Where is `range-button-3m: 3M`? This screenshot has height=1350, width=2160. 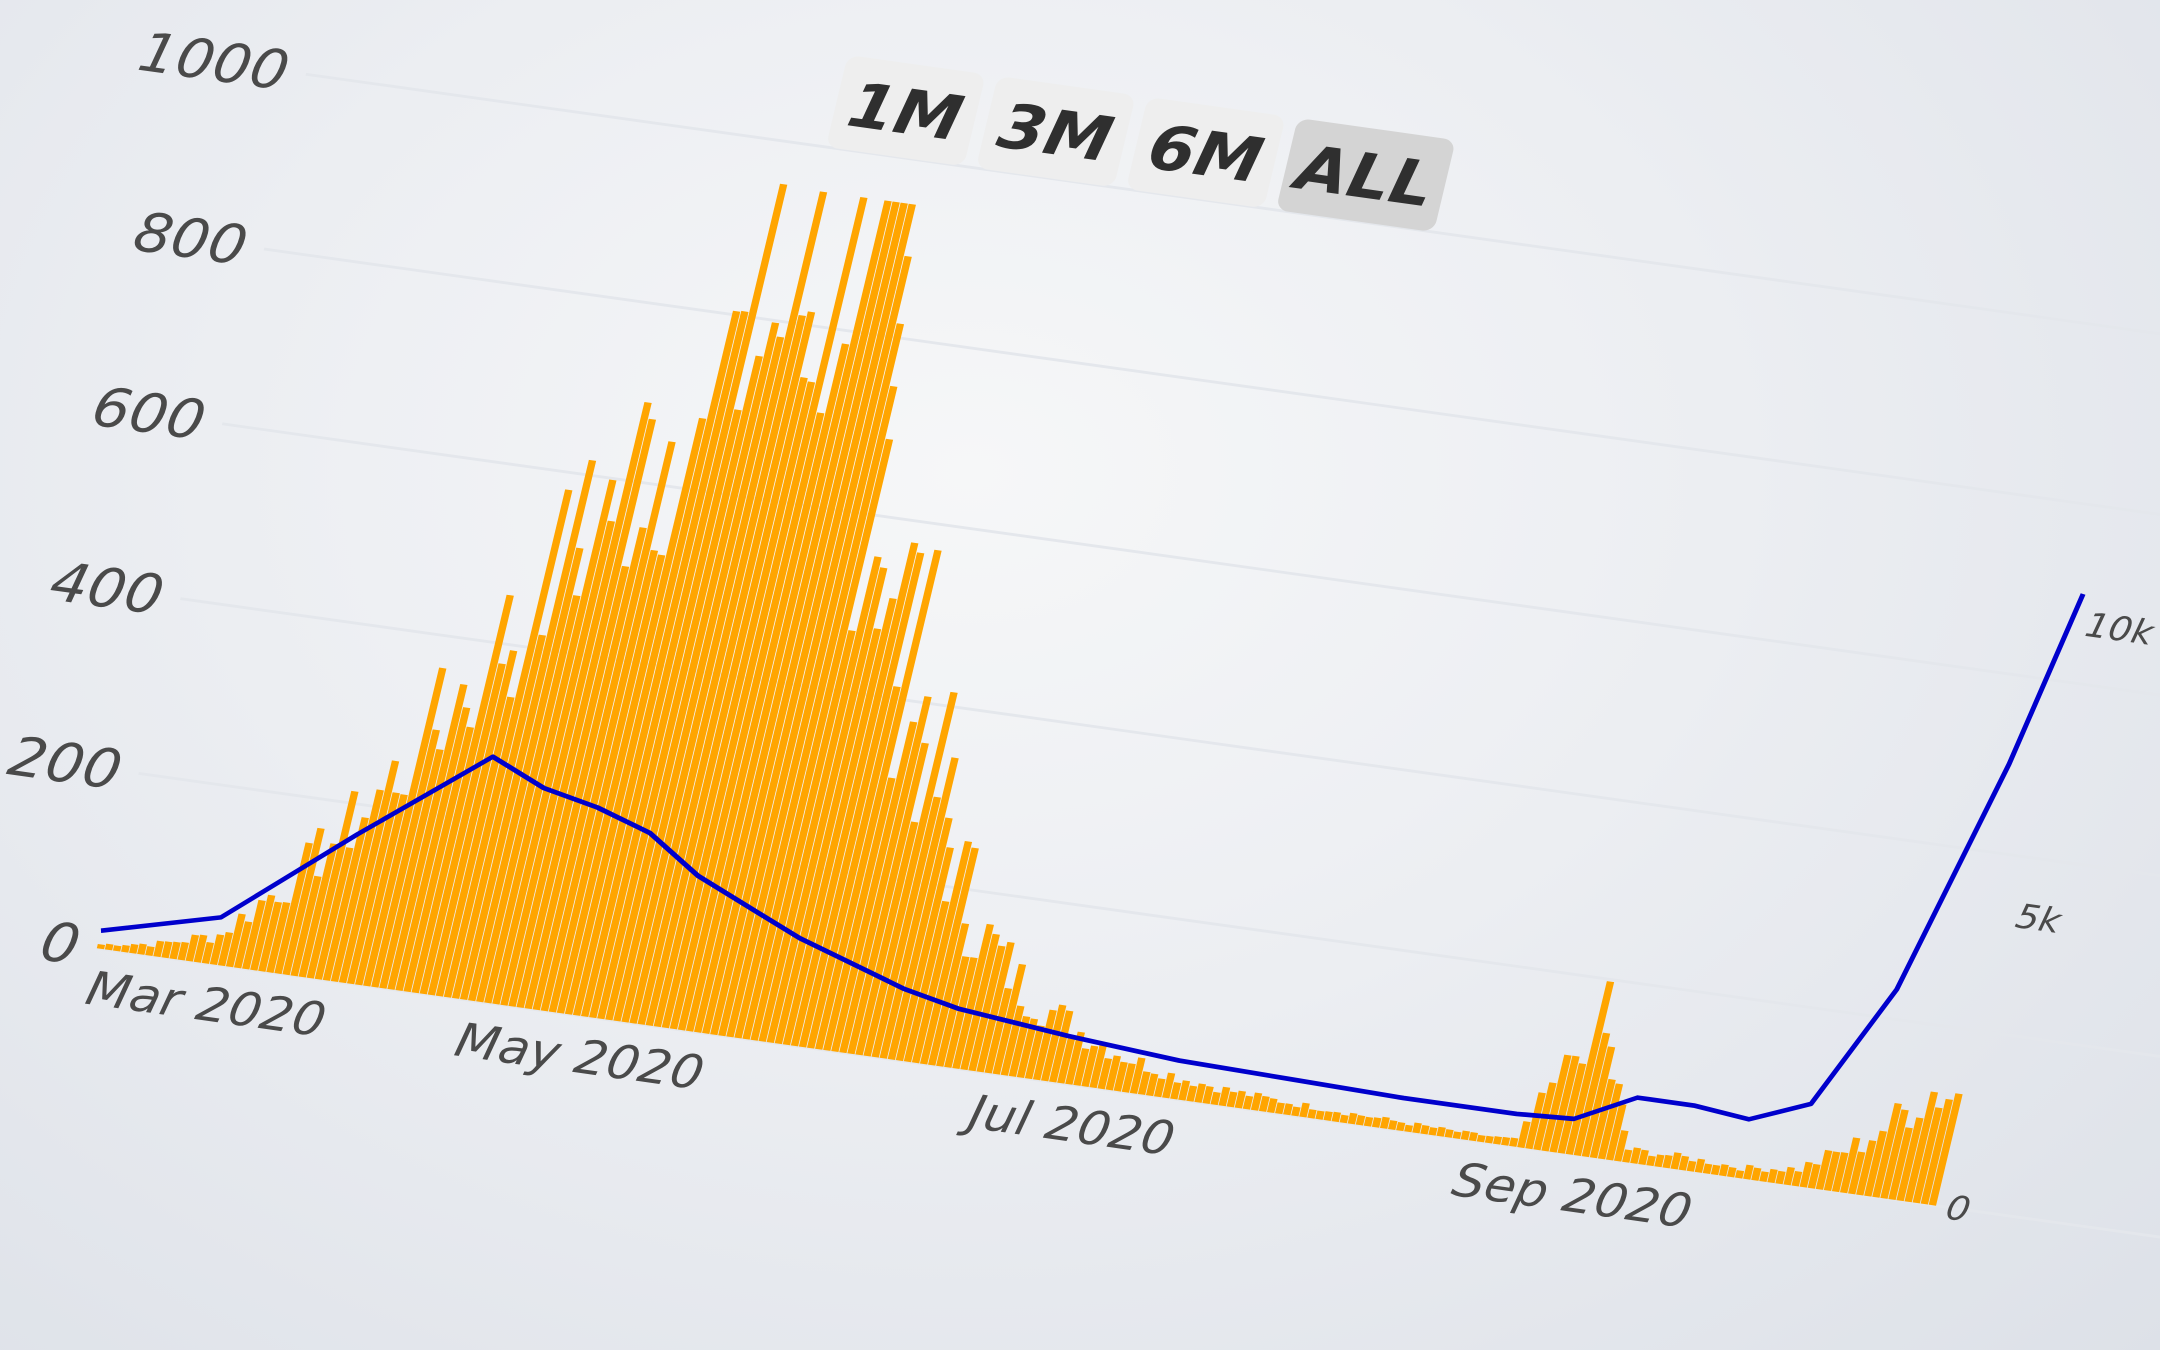 range-button-3m: 3M is located at coordinates (1056, 131).